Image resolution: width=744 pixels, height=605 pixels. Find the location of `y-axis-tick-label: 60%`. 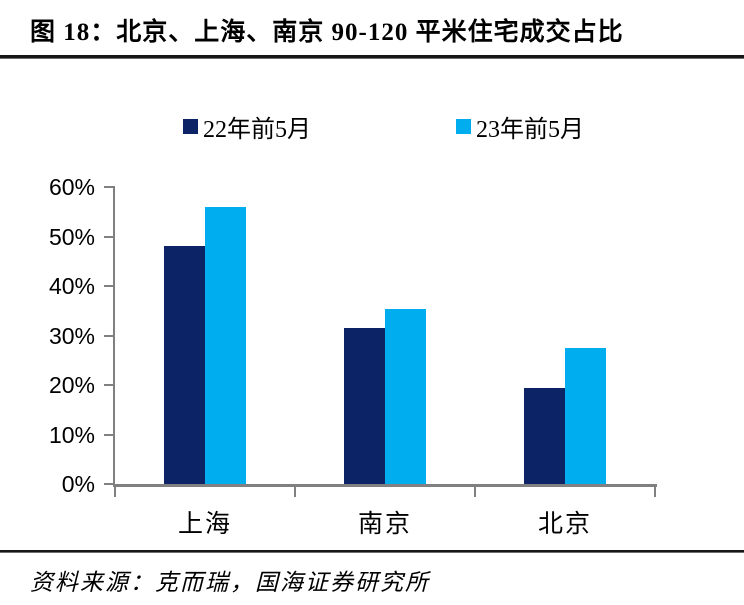

y-axis-tick-label: 60% is located at coordinates (71, 187).